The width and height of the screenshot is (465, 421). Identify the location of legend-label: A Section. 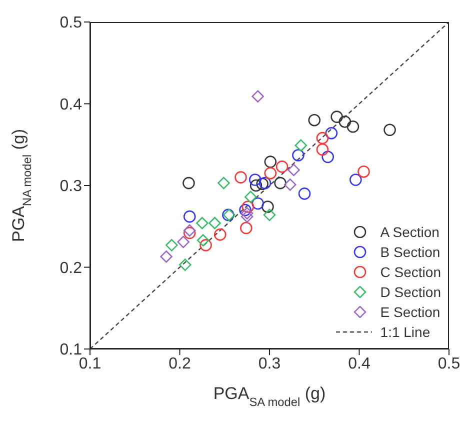
(410, 232).